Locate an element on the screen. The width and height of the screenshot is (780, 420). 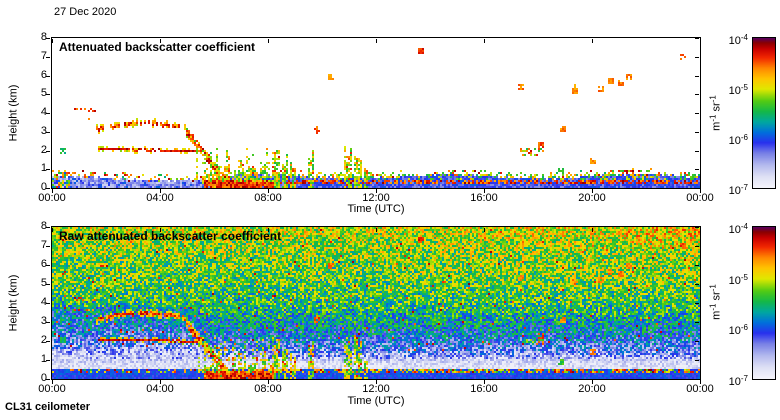
height-axis-label-top: Height (km) is located at coordinates (13, 113).